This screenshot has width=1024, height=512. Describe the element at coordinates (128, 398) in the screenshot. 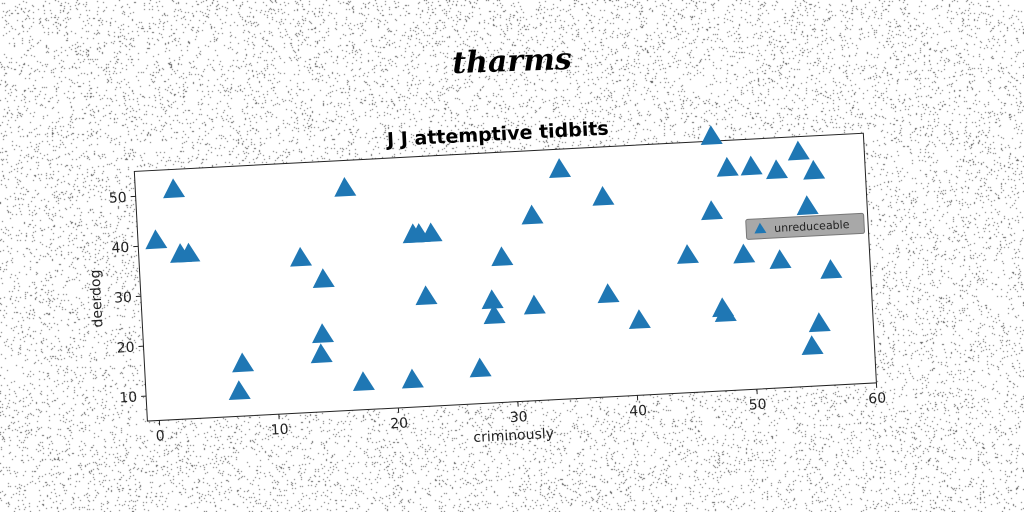

I see `y-tick-label: 10` at that location.